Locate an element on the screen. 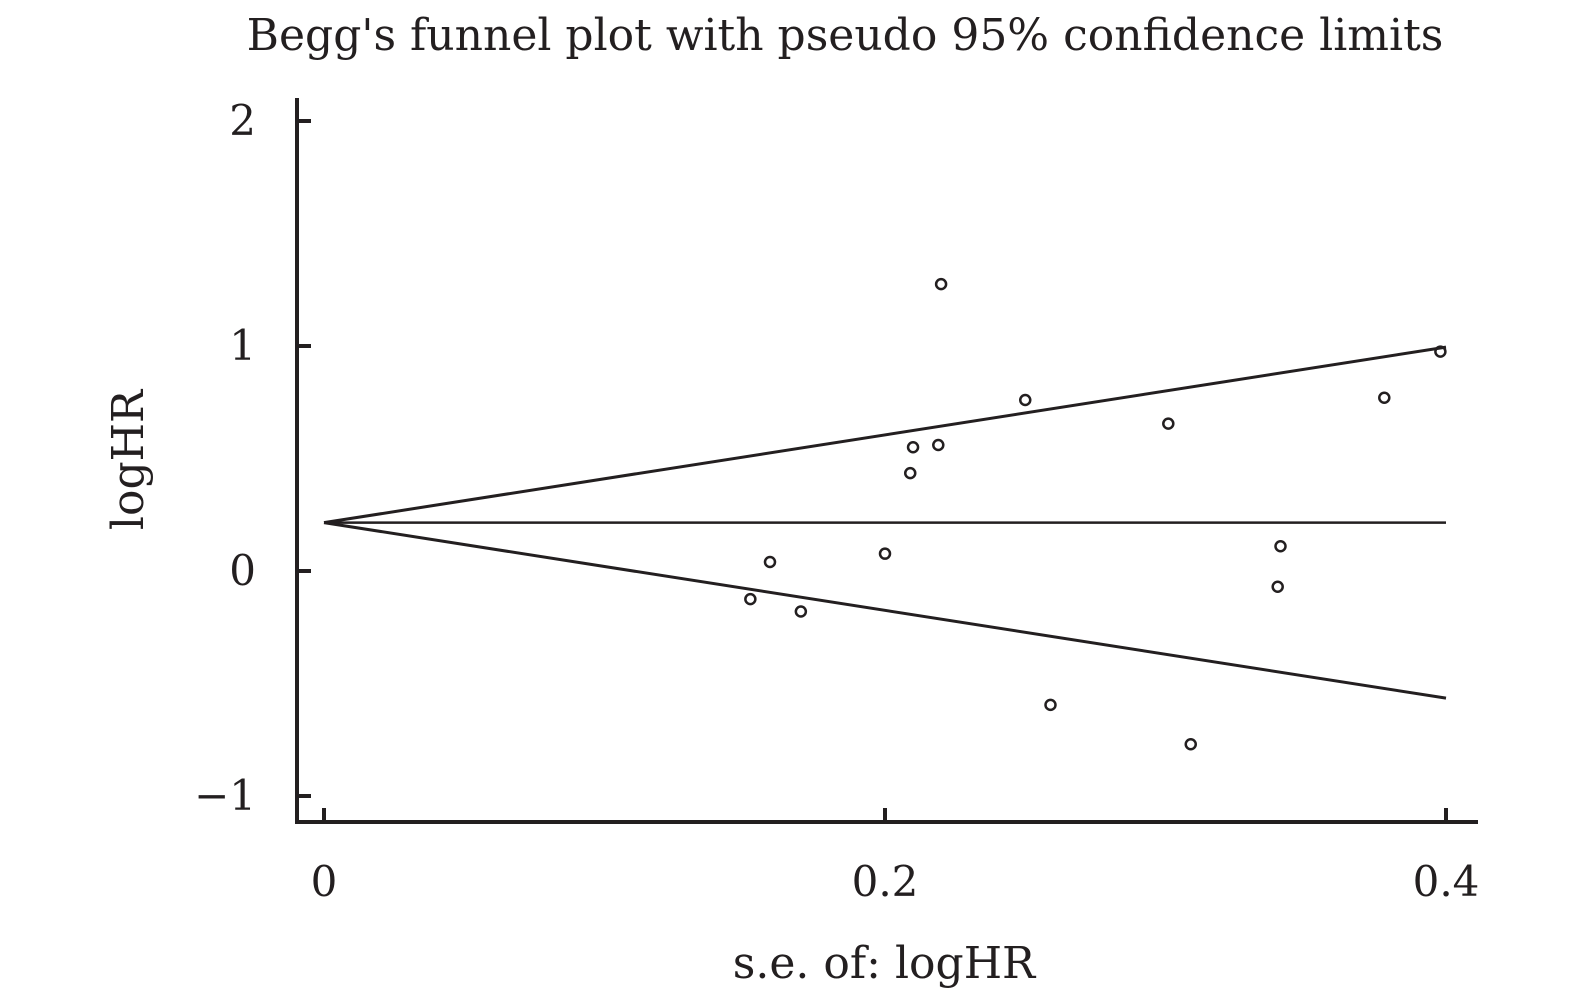  y-axis-label: logHR is located at coordinates (128, 459).